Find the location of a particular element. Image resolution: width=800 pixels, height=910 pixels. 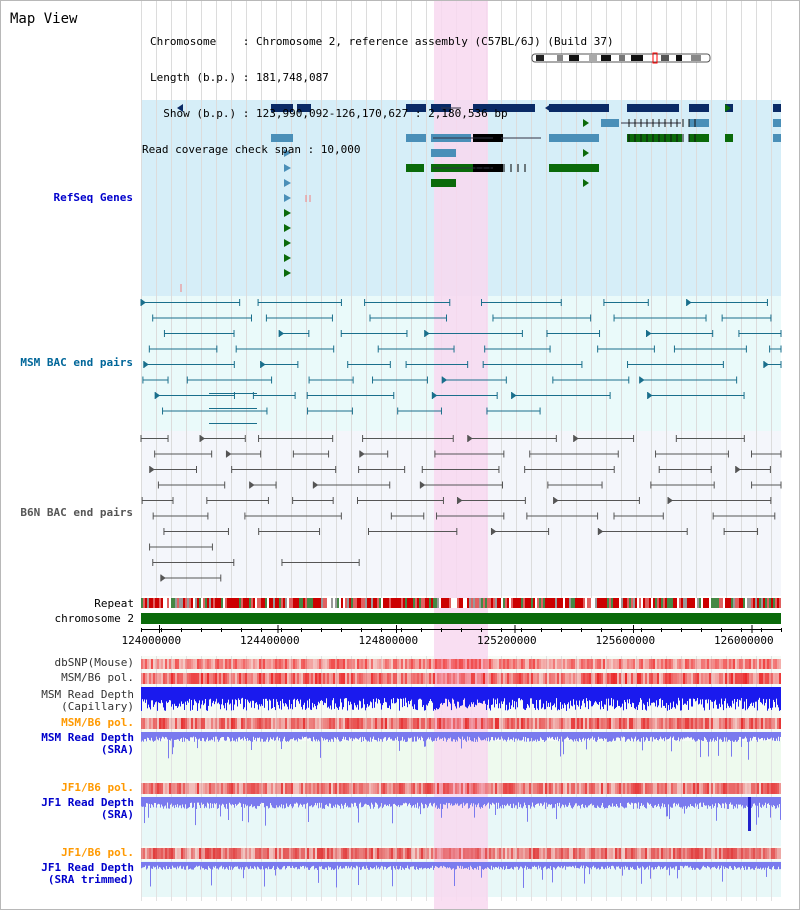

ideogram-band is located at coordinates (679, 58).